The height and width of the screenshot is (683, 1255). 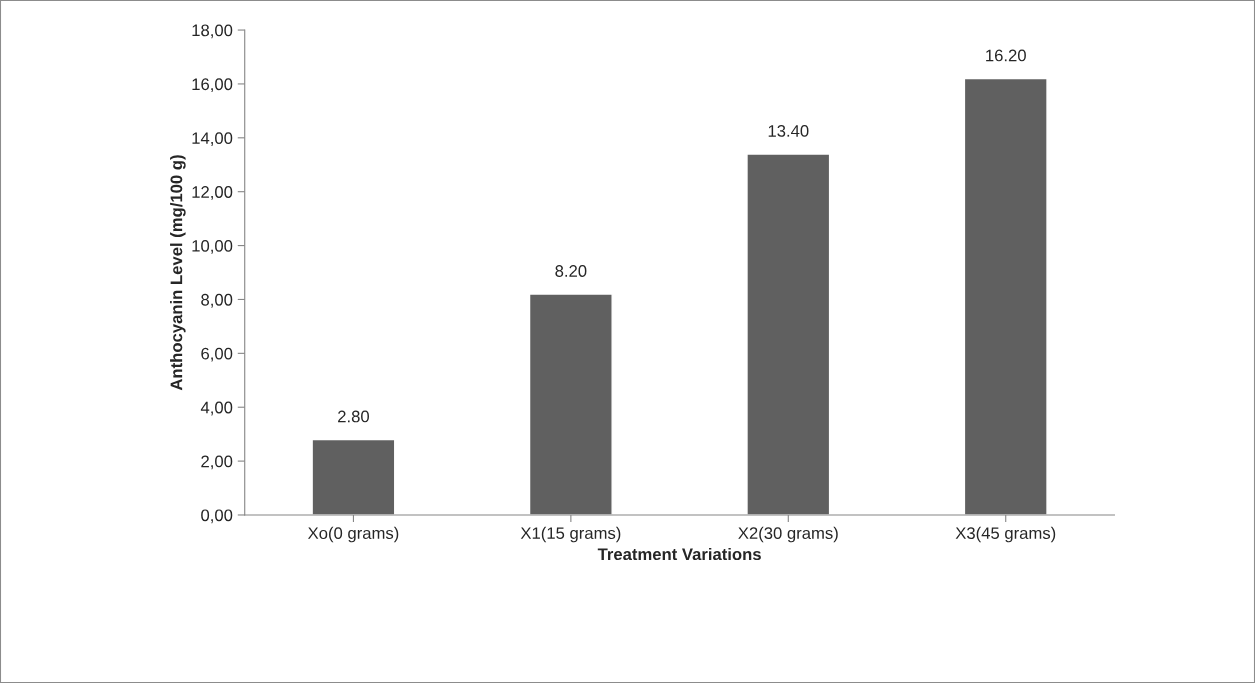 What do you see at coordinates (570, 534) in the screenshot?
I see `x-tick-label: X1(15 grams)` at bounding box center [570, 534].